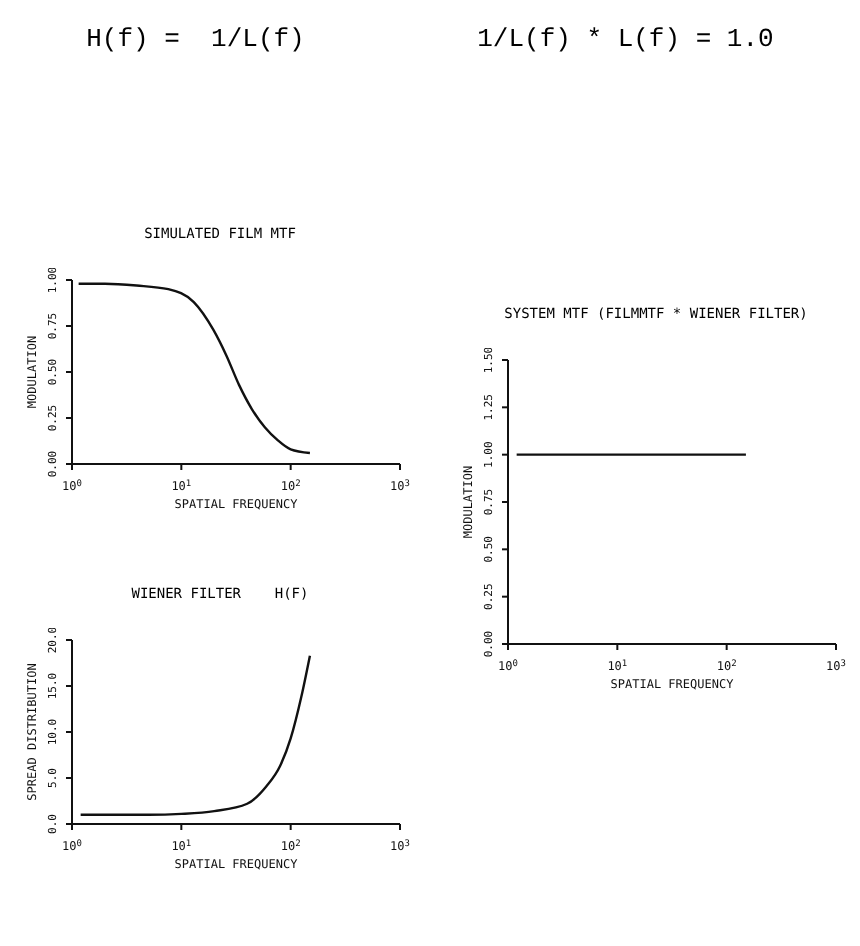  Describe the element at coordinates (195, 39) in the screenshot. I see `text: H(f) = 1/L(f)` at that location.